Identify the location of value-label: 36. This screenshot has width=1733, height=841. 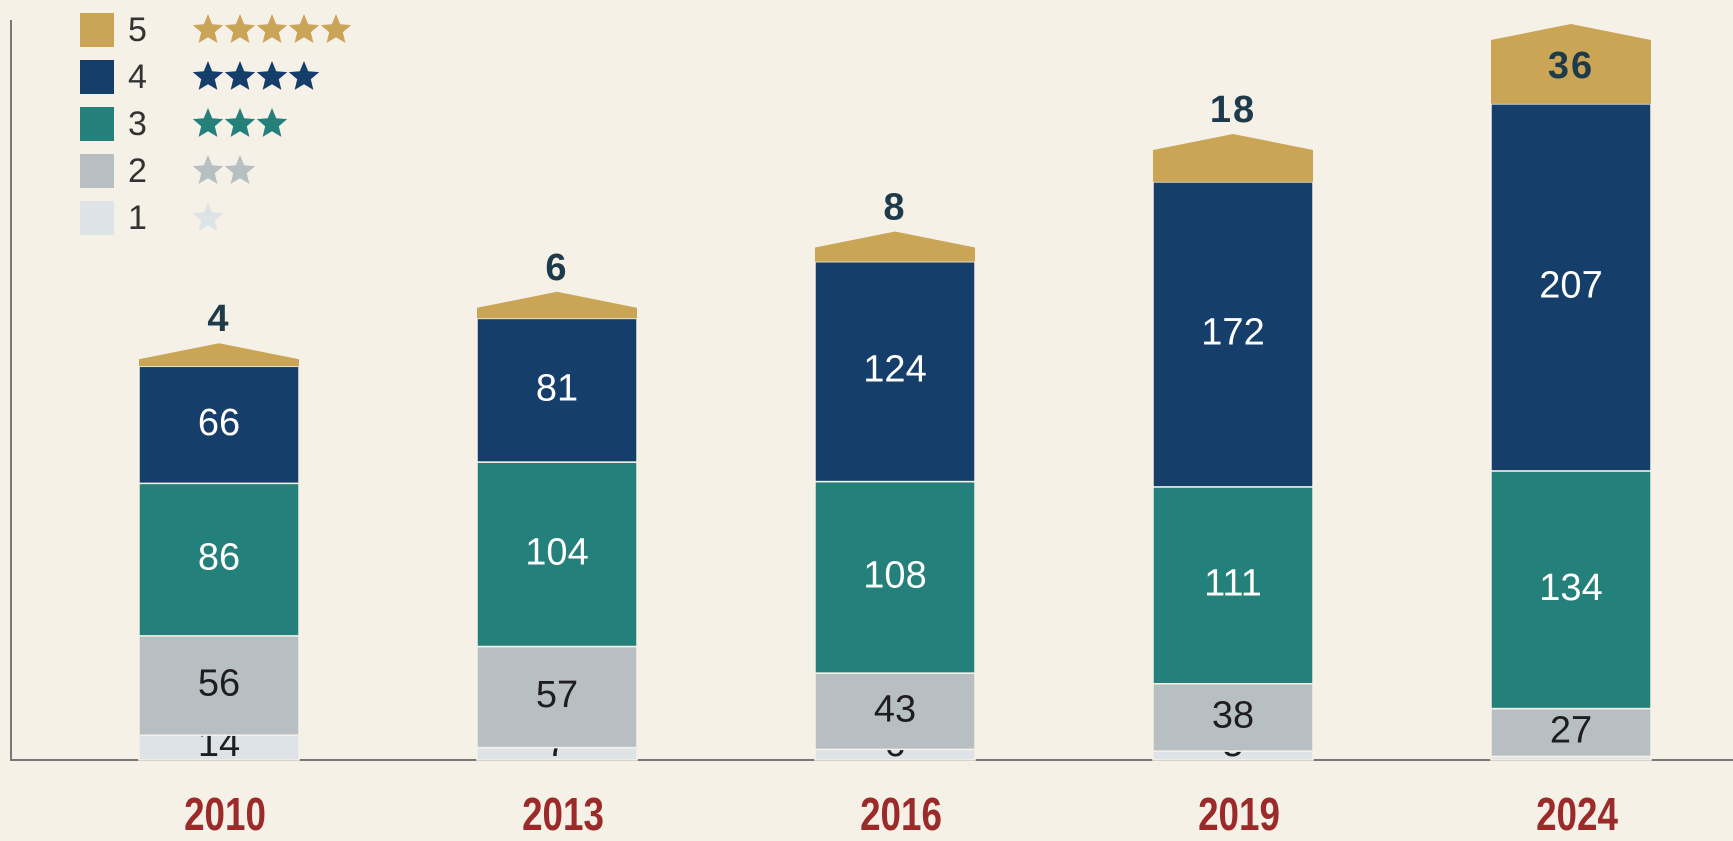
(1571, 66).